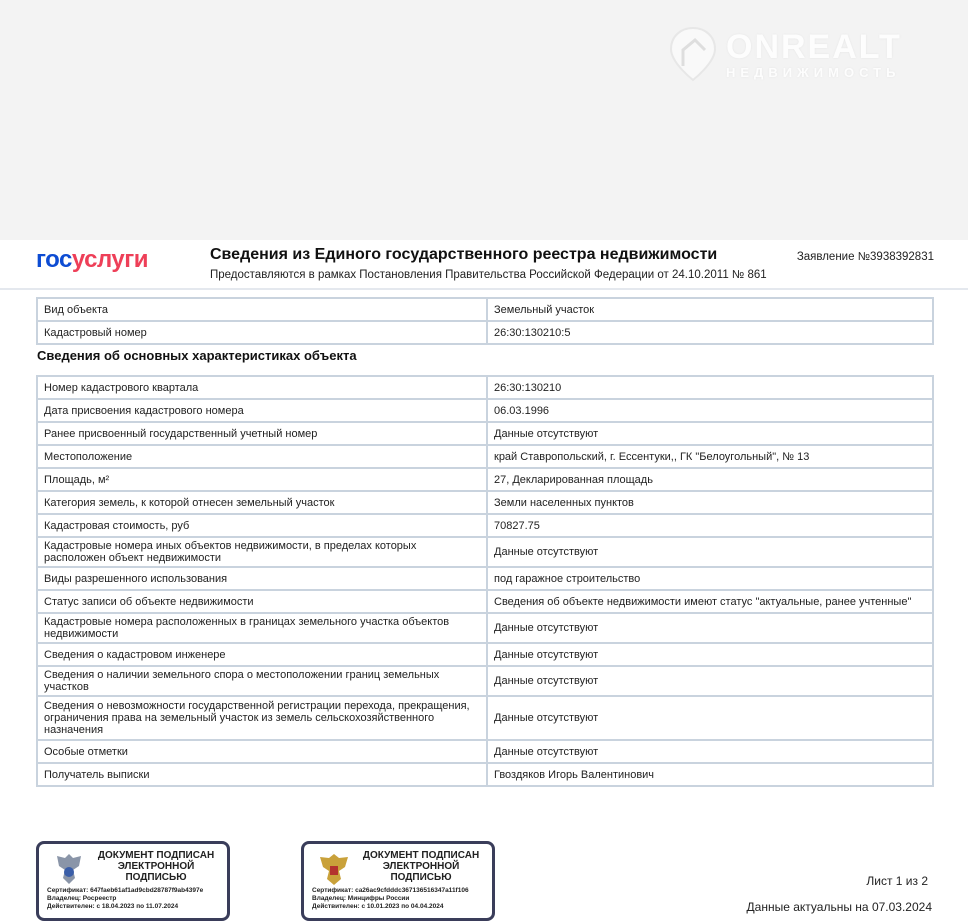 This screenshot has height=921, width=968. Describe the element at coordinates (262, 654) in the screenshot. I see `cell-label: Сведения о кадастровом инженере` at that location.